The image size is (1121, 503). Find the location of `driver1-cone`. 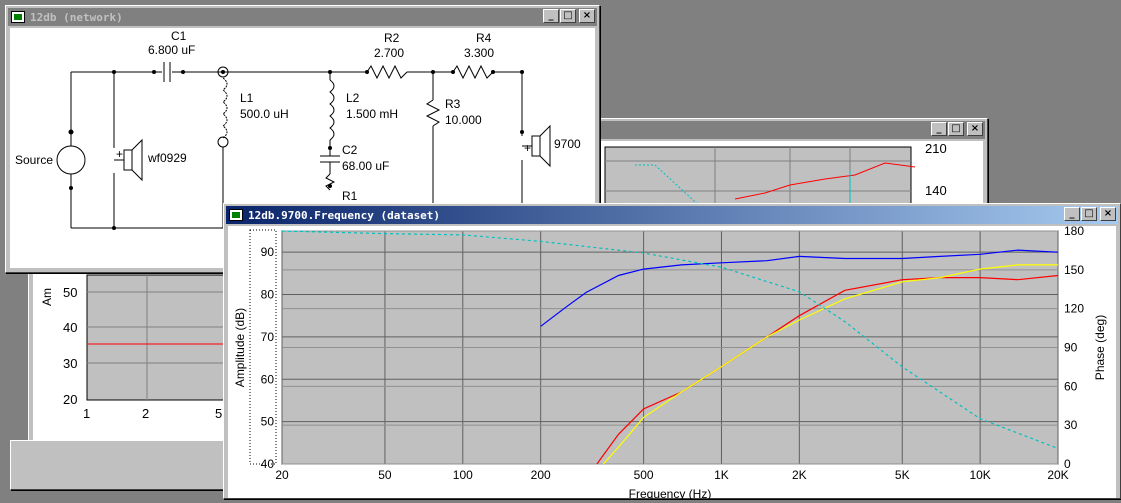

driver1-cone is located at coordinates (137, 160).